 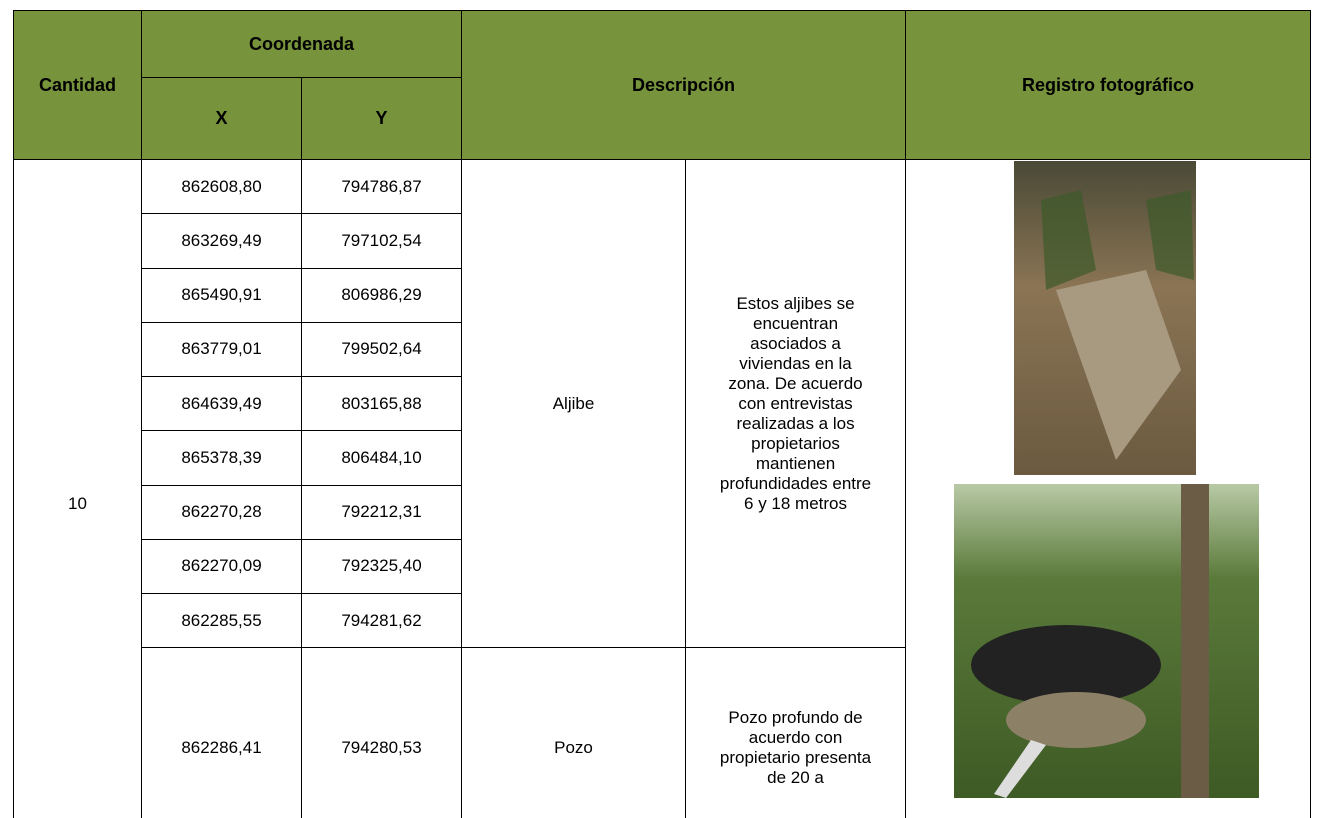 What do you see at coordinates (221, 118) in the screenshot?
I see `header-cell: X` at bounding box center [221, 118].